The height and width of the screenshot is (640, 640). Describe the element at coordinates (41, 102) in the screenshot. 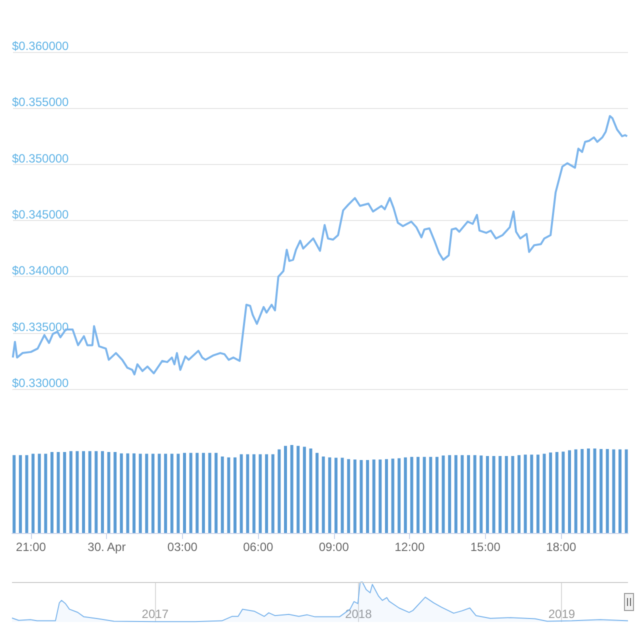

I see `y-tick-label: $0.355000` at that location.